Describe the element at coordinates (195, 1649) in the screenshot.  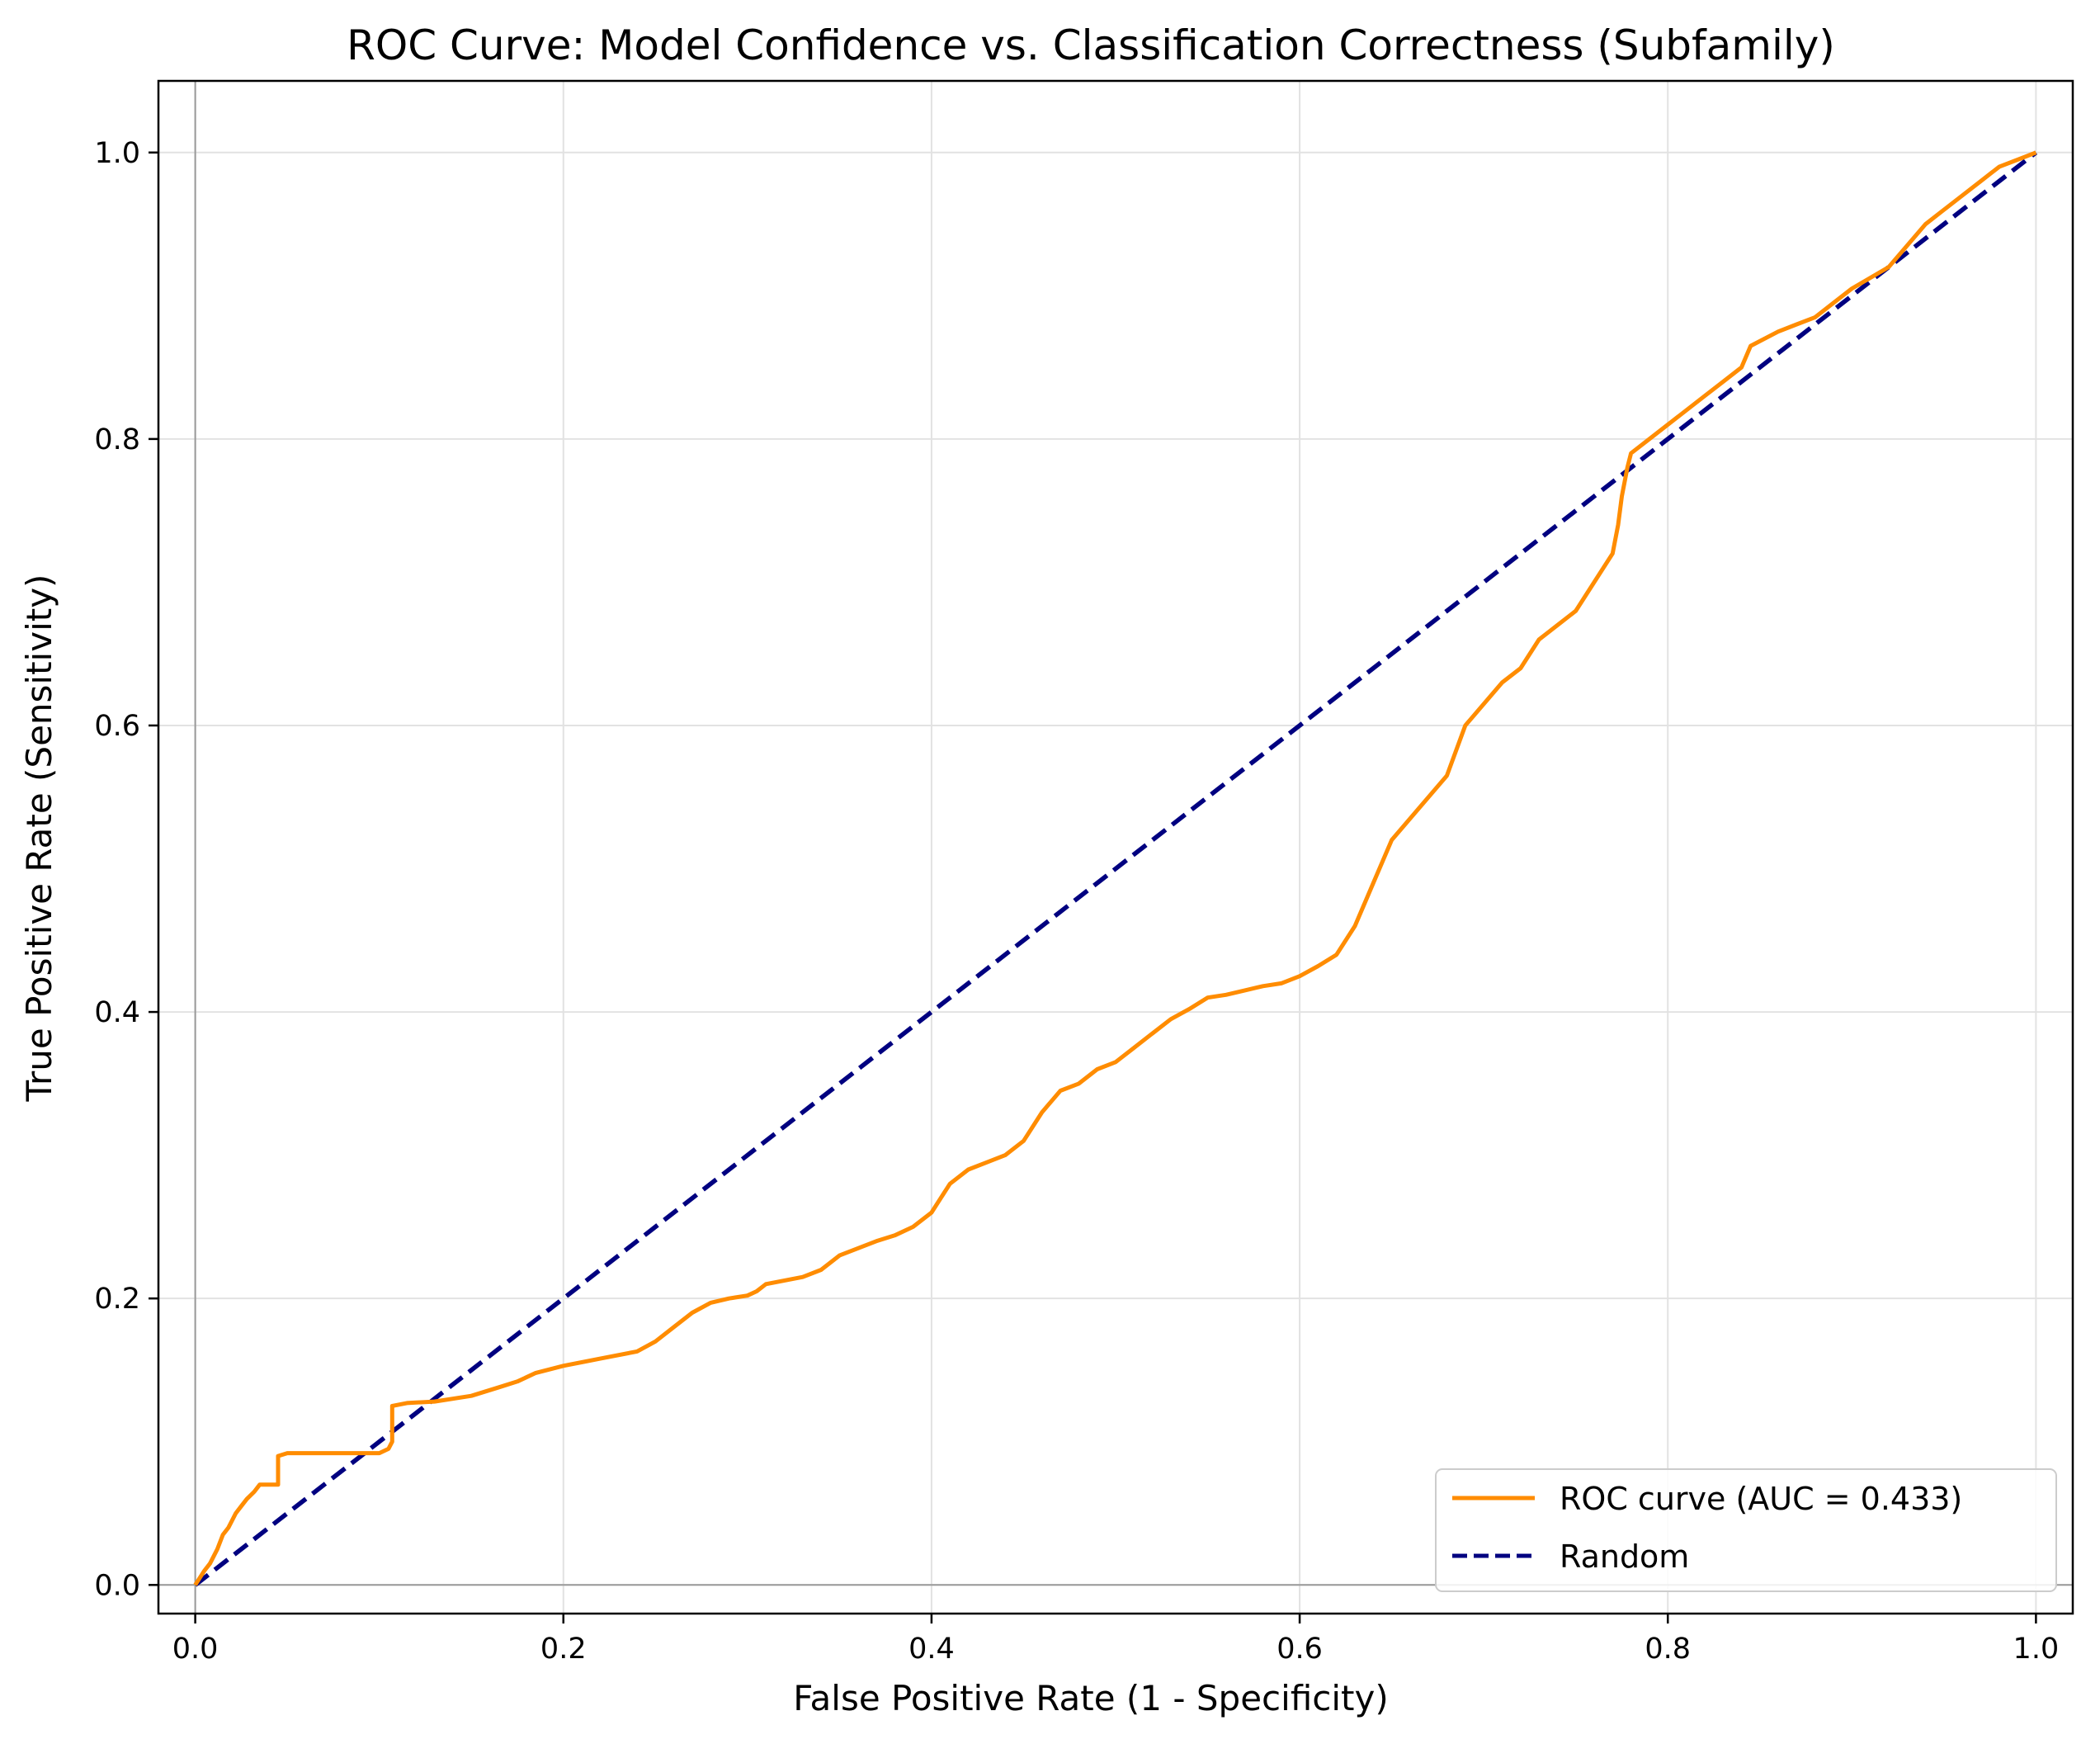
I see `x-tick-label-0: 0.0` at that location.